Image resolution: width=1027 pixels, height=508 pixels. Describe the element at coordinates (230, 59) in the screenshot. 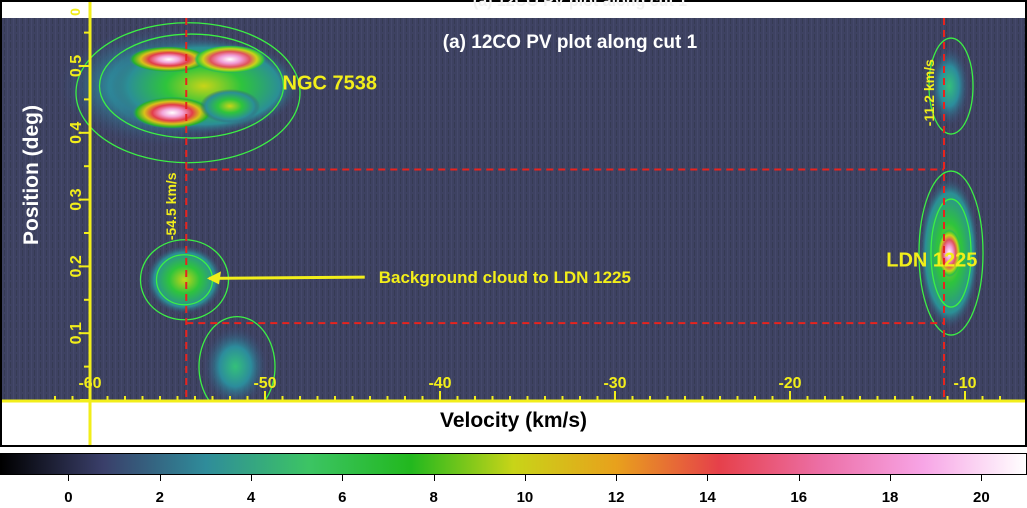

I see `ngc-peak-upper-east` at that location.